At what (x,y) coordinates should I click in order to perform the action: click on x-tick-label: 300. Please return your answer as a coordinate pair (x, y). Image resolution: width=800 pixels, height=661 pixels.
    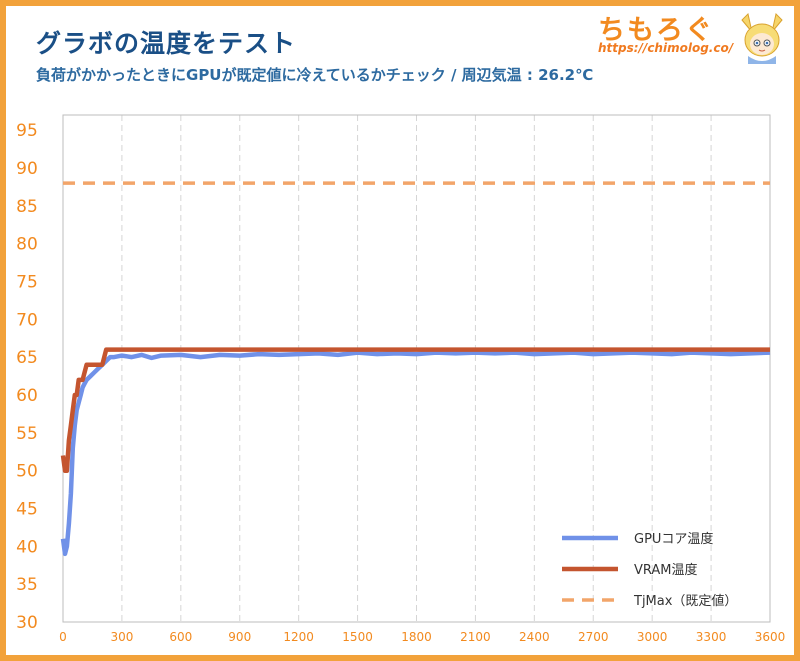
    Looking at the image, I should click on (121, 637).